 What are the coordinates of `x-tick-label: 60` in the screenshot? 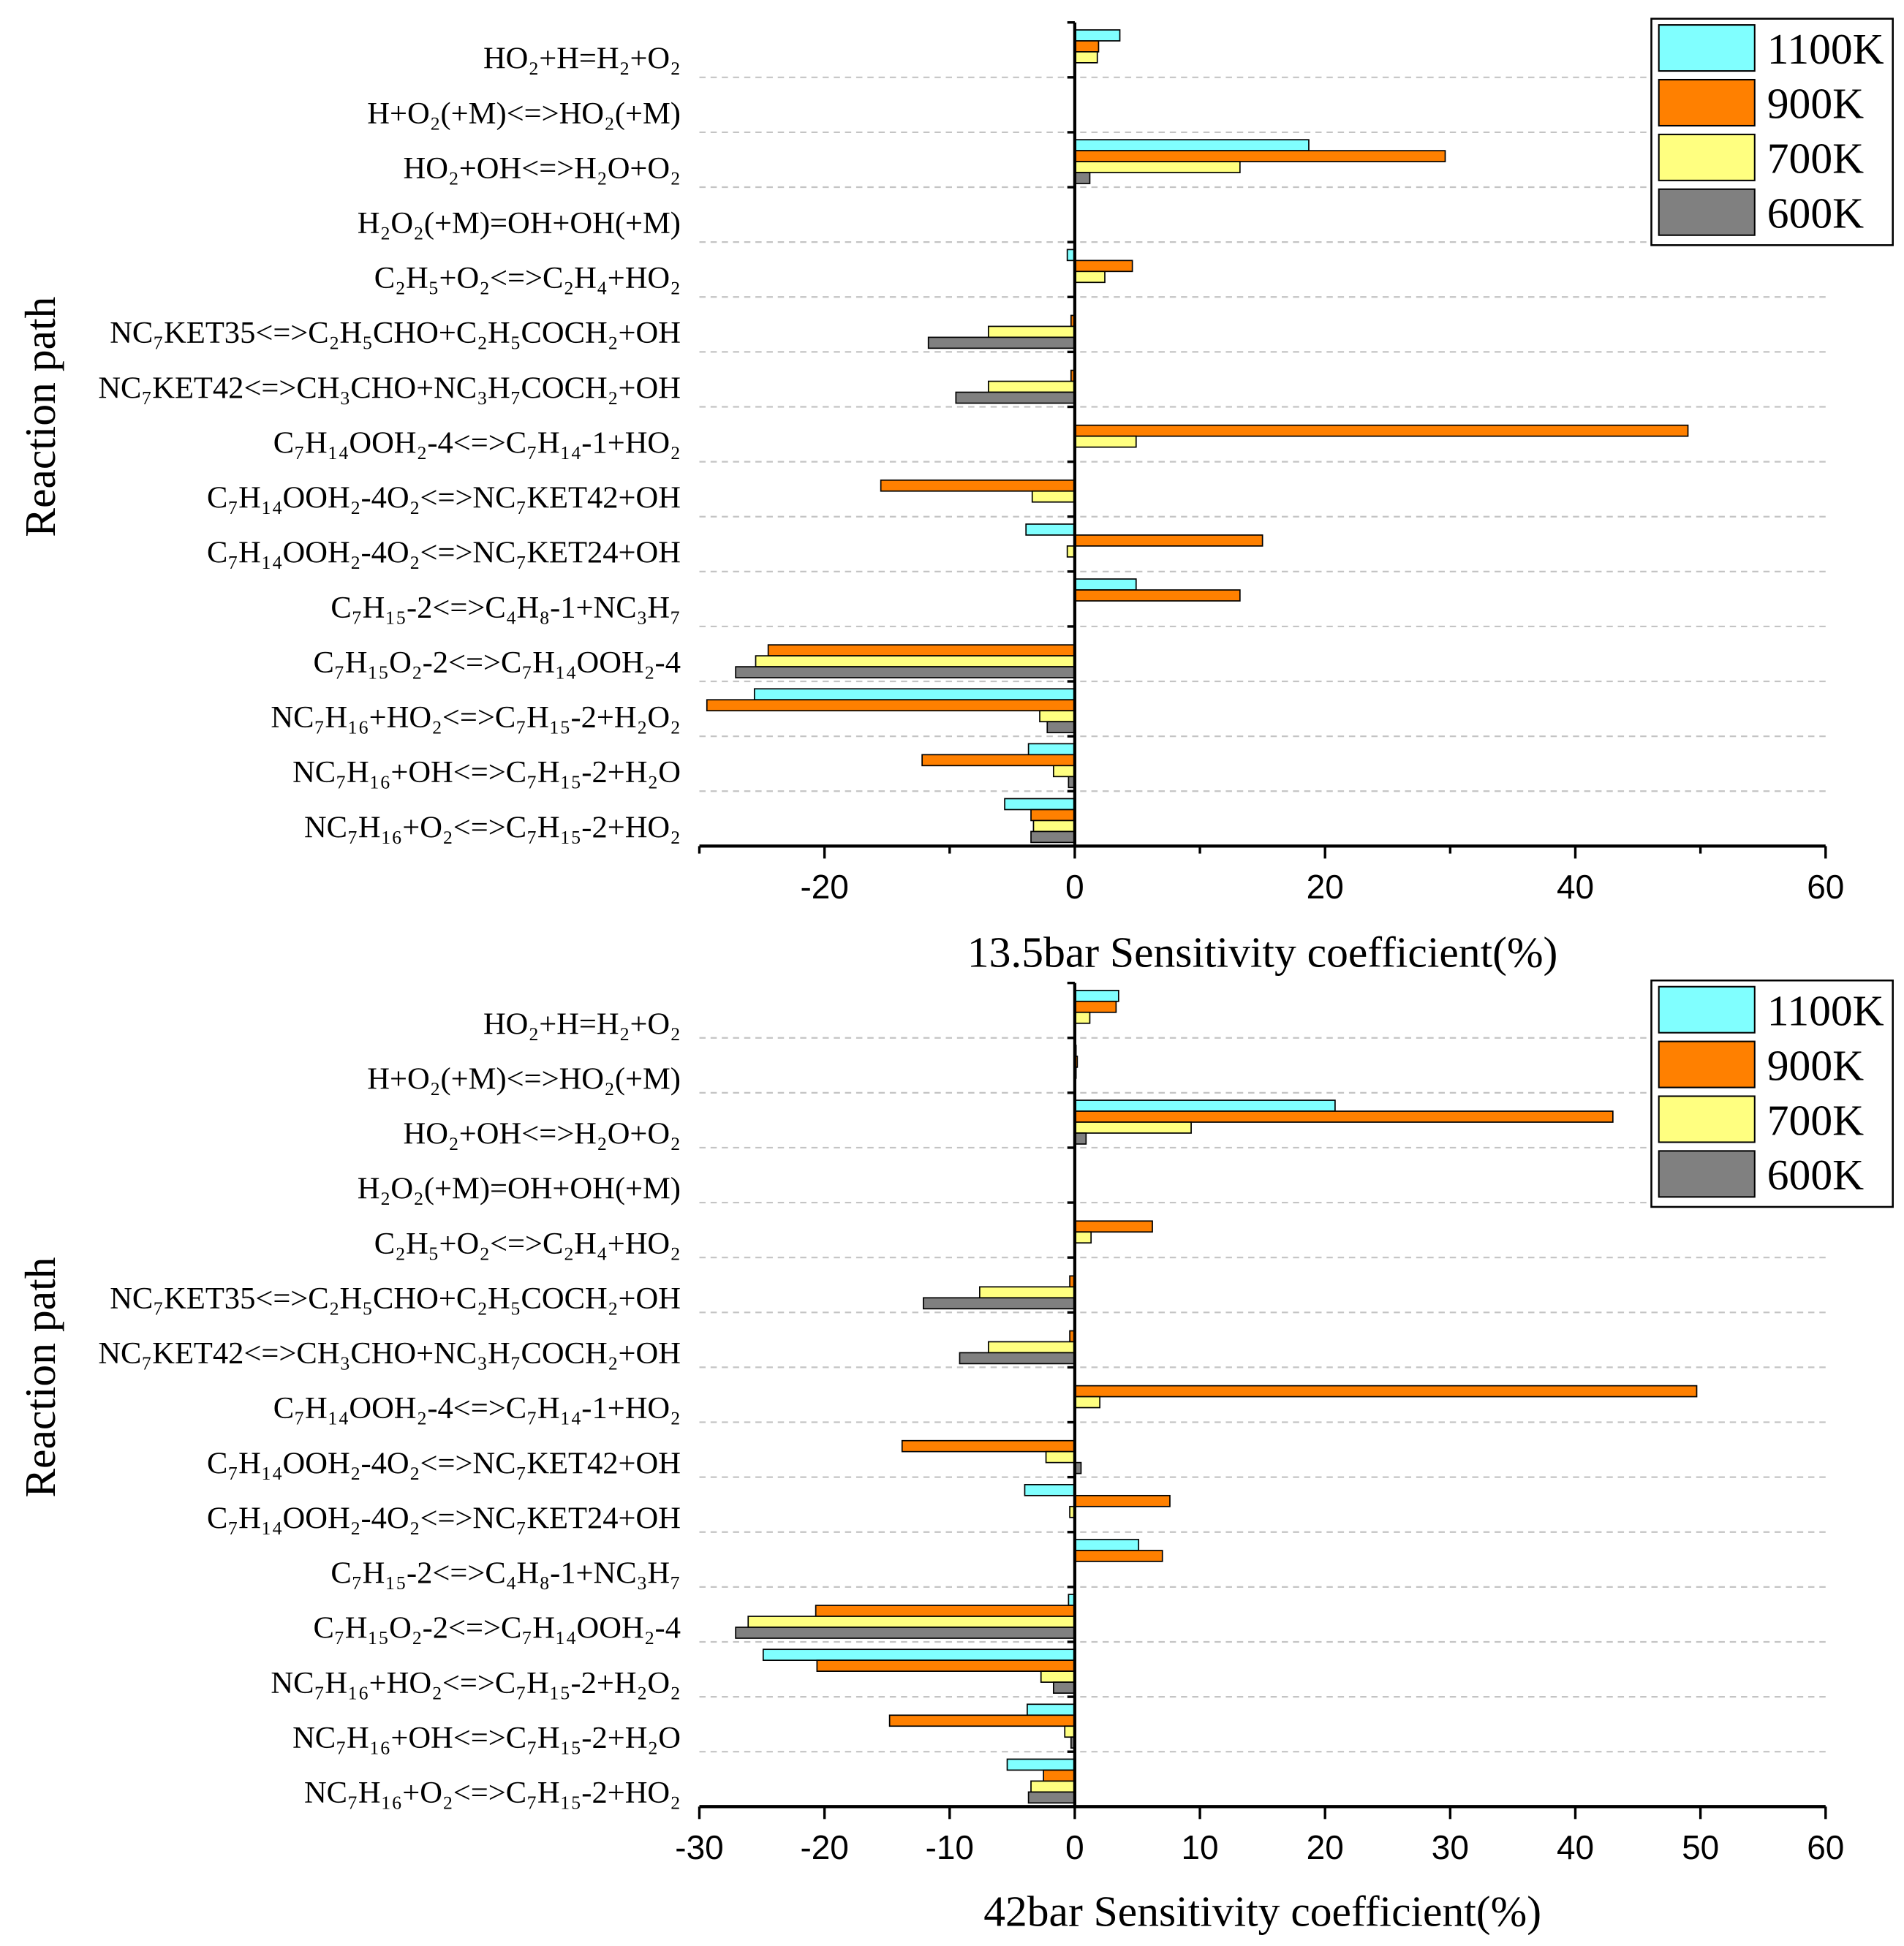 It's located at (1826, 887).